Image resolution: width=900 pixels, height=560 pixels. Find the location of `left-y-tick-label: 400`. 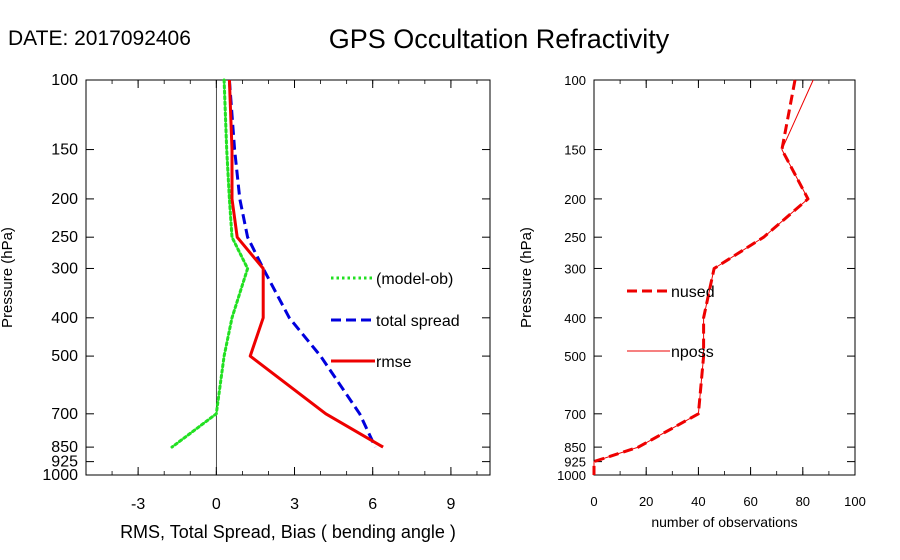

left-y-tick-label: 400 is located at coordinates (64, 318).